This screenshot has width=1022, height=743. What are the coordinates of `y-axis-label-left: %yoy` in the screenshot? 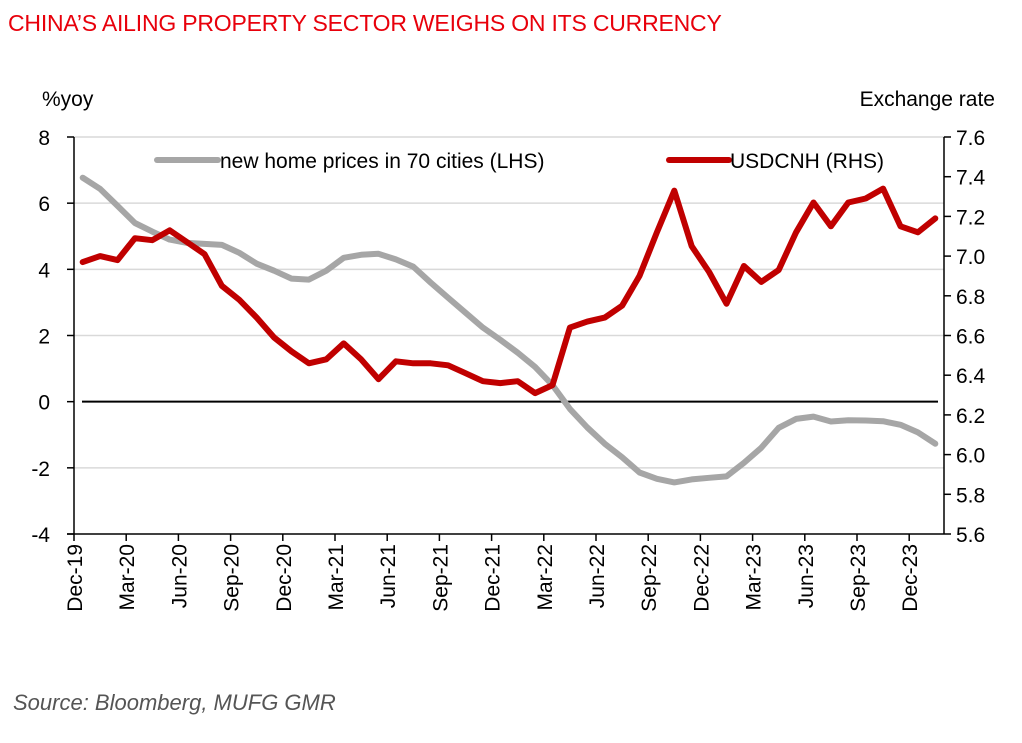 It's located at (68, 99).